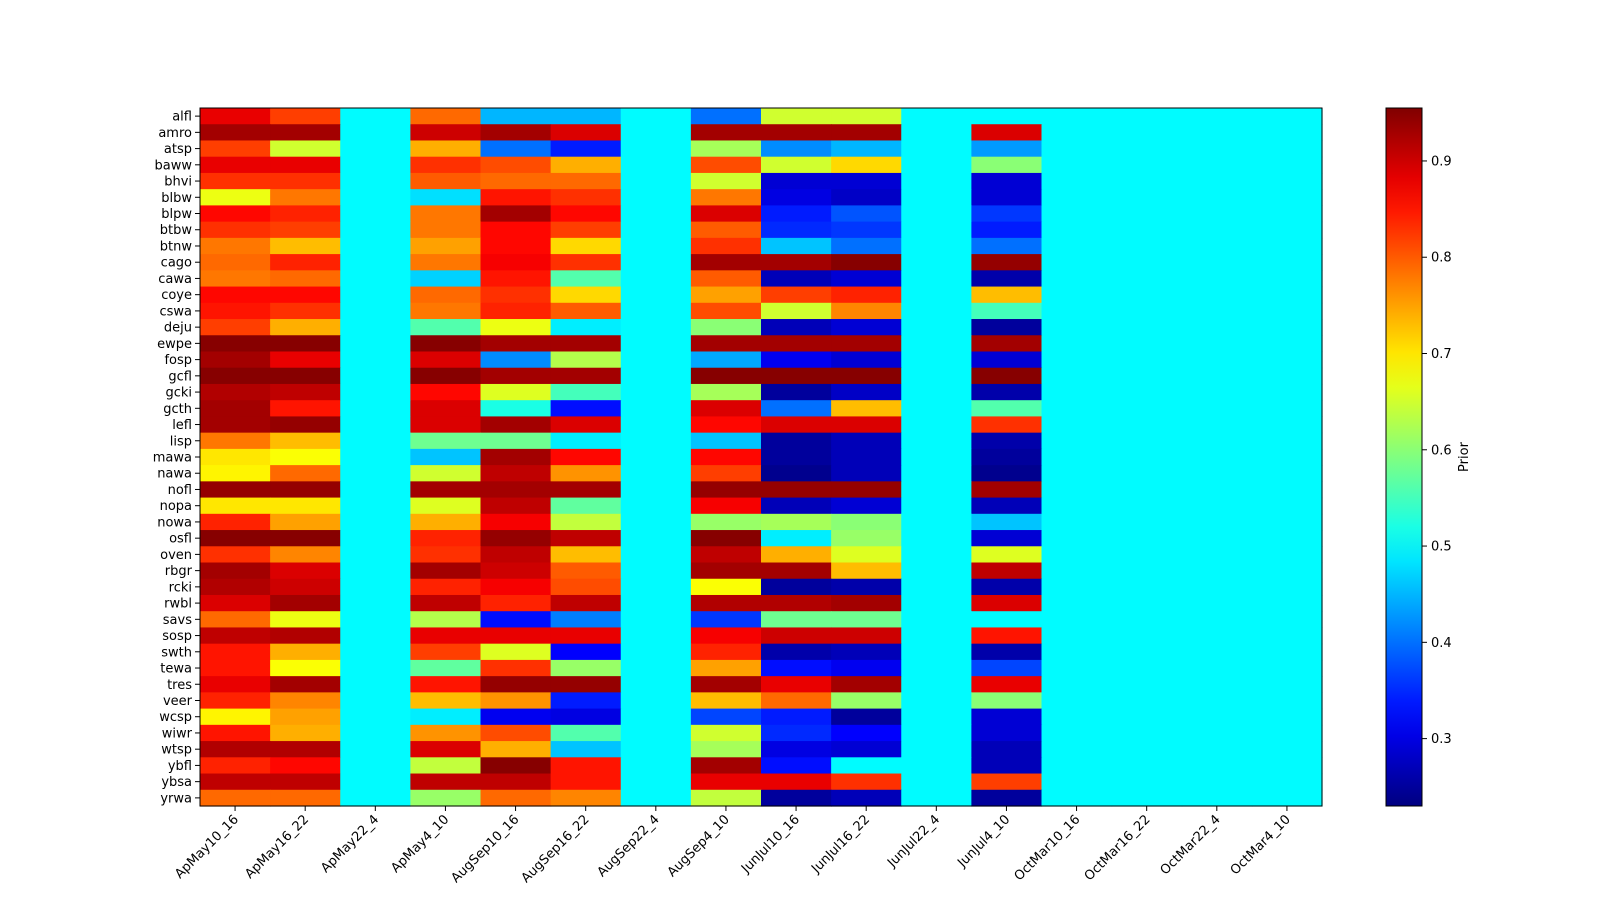 This screenshot has height=904, width=1600. Describe the element at coordinates (913, 841) in the screenshot. I see `x-tick-label: JunJul22_4` at that location.